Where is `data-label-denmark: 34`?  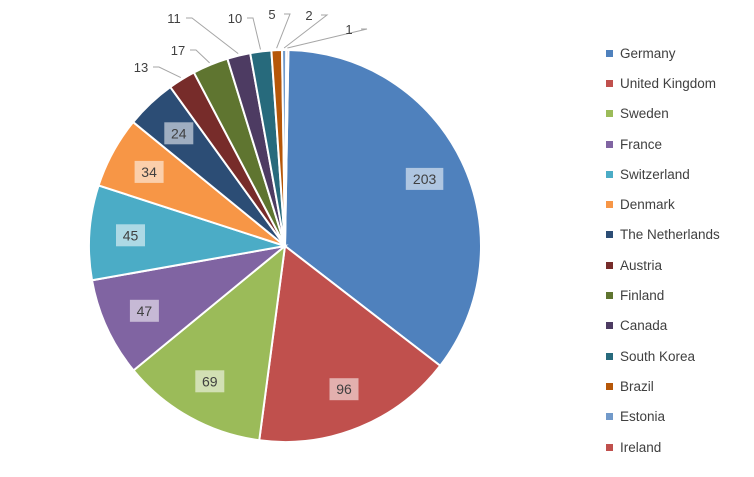 data-label-denmark: 34 is located at coordinates (149, 172).